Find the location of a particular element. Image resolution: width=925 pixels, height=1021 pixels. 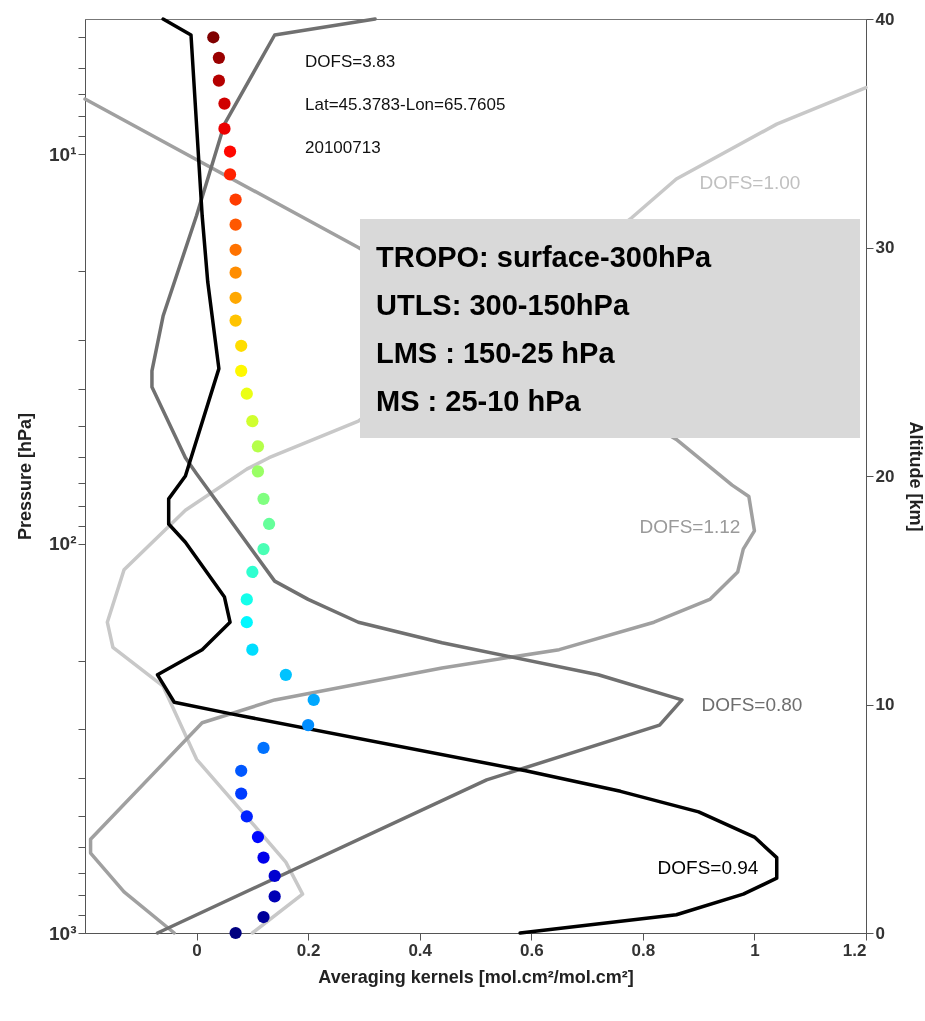

x-tick-label: 0.2 is located at coordinates (308, 950).